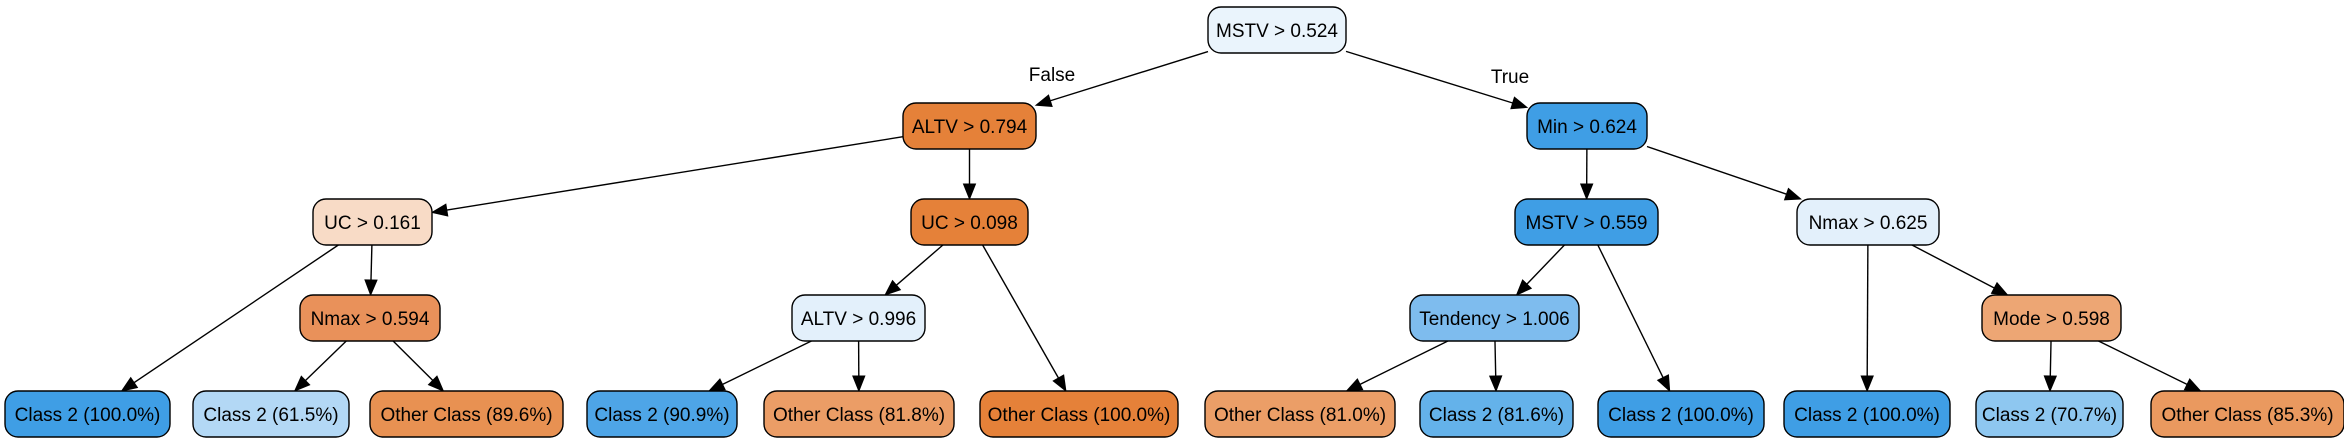  I want to click on tree-node-label: MSTV > 0.524, so click(1277, 31).